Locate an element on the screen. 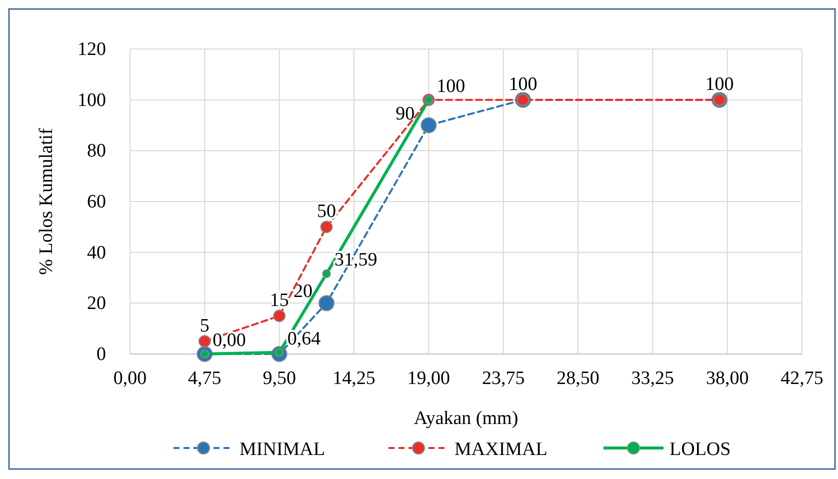  x-tick-label: 4,75 is located at coordinates (205, 378).